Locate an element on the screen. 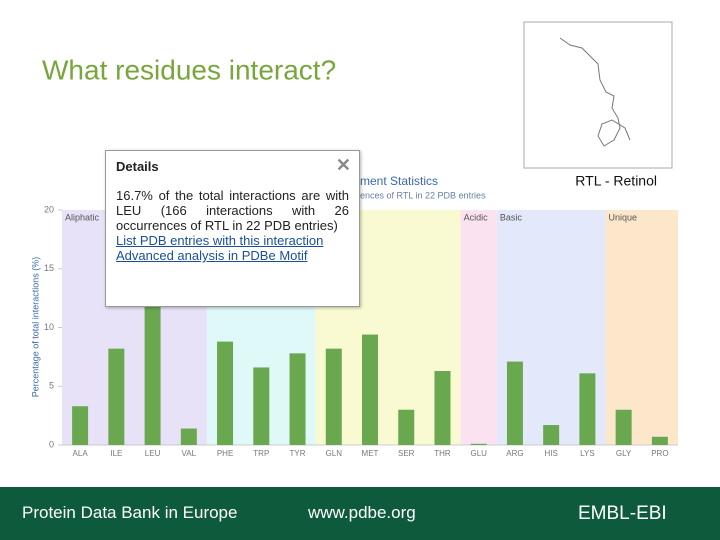  ligand-image is located at coordinates (598, 95).